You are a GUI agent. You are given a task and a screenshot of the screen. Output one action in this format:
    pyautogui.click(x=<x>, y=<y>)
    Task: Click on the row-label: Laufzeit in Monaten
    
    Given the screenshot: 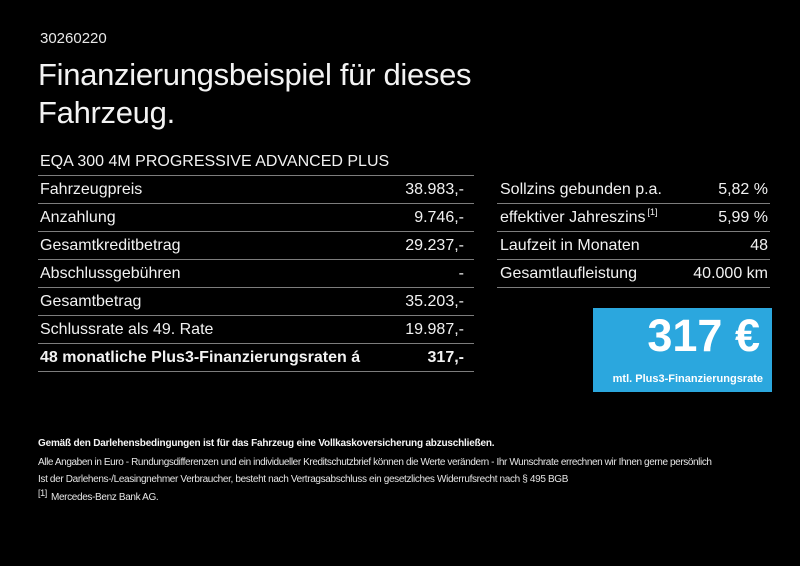 What is the action you would take?
    pyautogui.click(x=570, y=245)
    